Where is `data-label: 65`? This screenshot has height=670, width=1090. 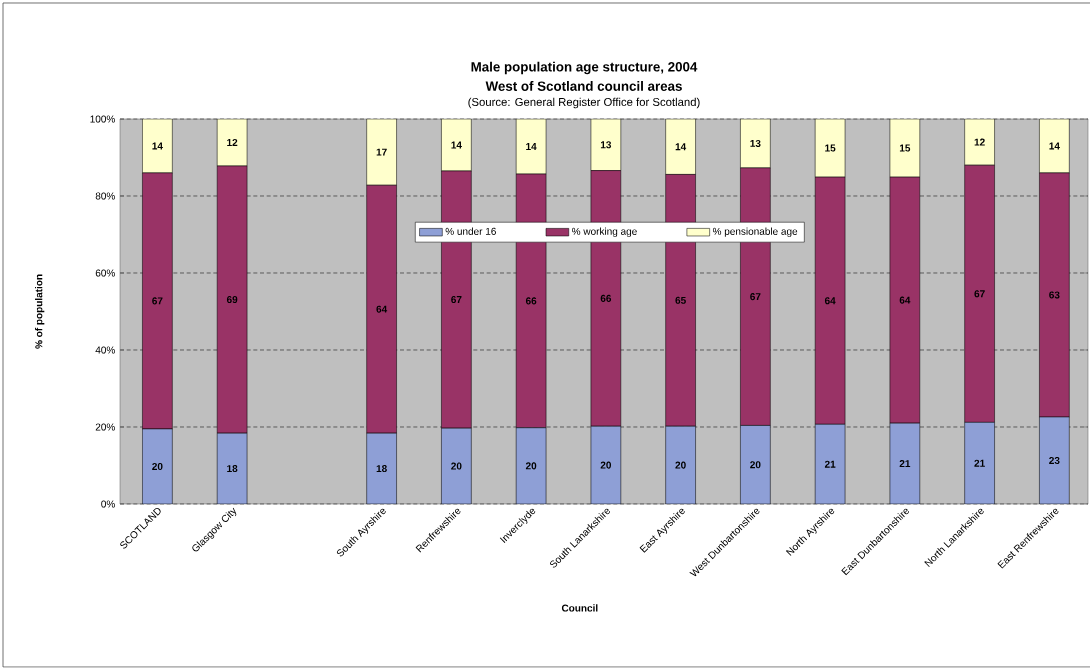 data-label: 65 is located at coordinates (680, 300).